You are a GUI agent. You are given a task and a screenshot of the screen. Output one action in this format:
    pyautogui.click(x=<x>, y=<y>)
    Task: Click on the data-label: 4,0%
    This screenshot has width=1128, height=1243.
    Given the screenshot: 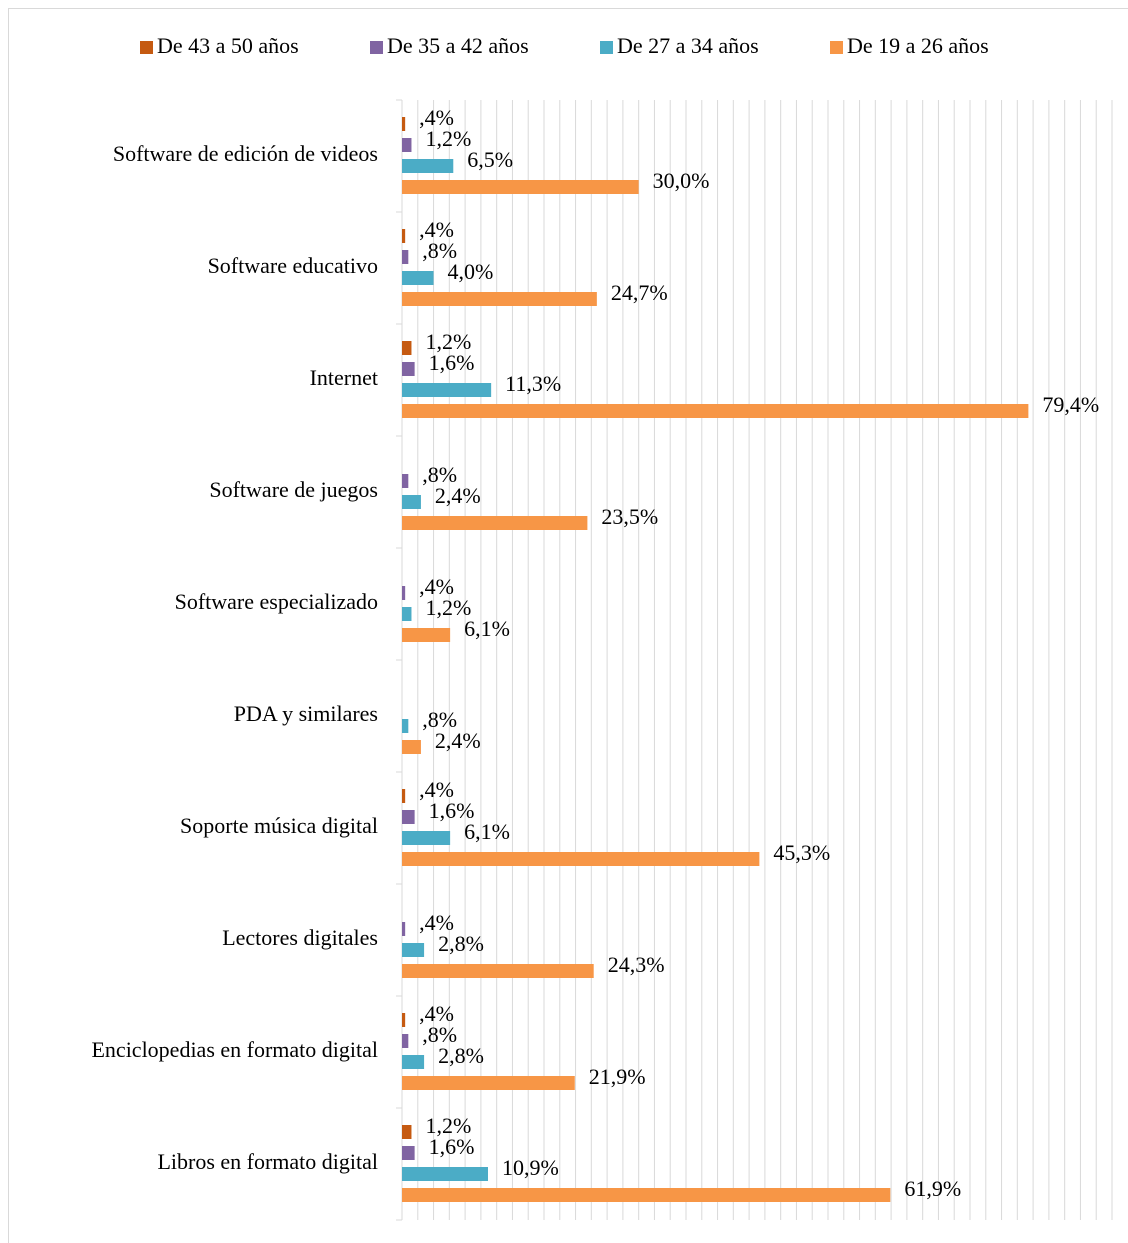 What is the action you would take?
    pyautogui.click(x=471, y=271)
    